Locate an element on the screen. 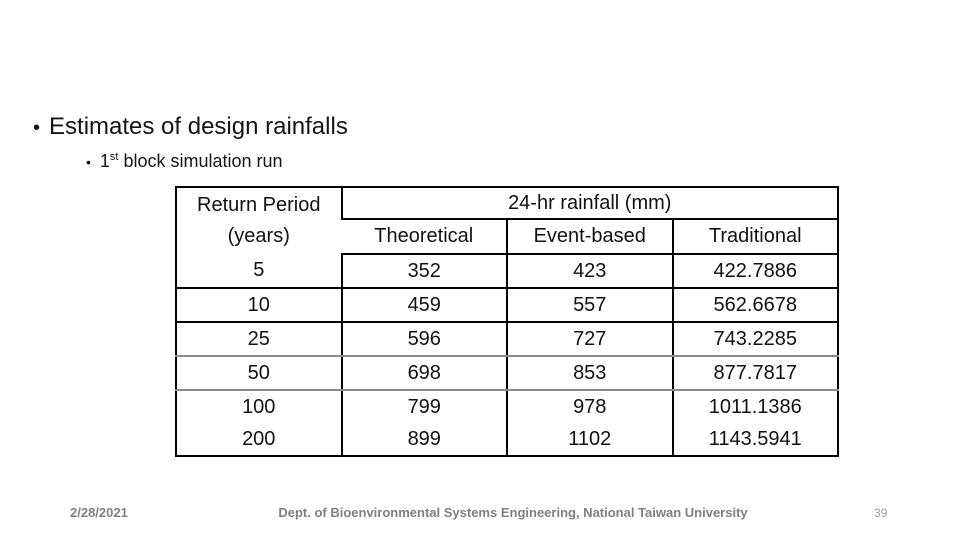  header-return-period: Return Period (years) is located at coordinates (259, 220).